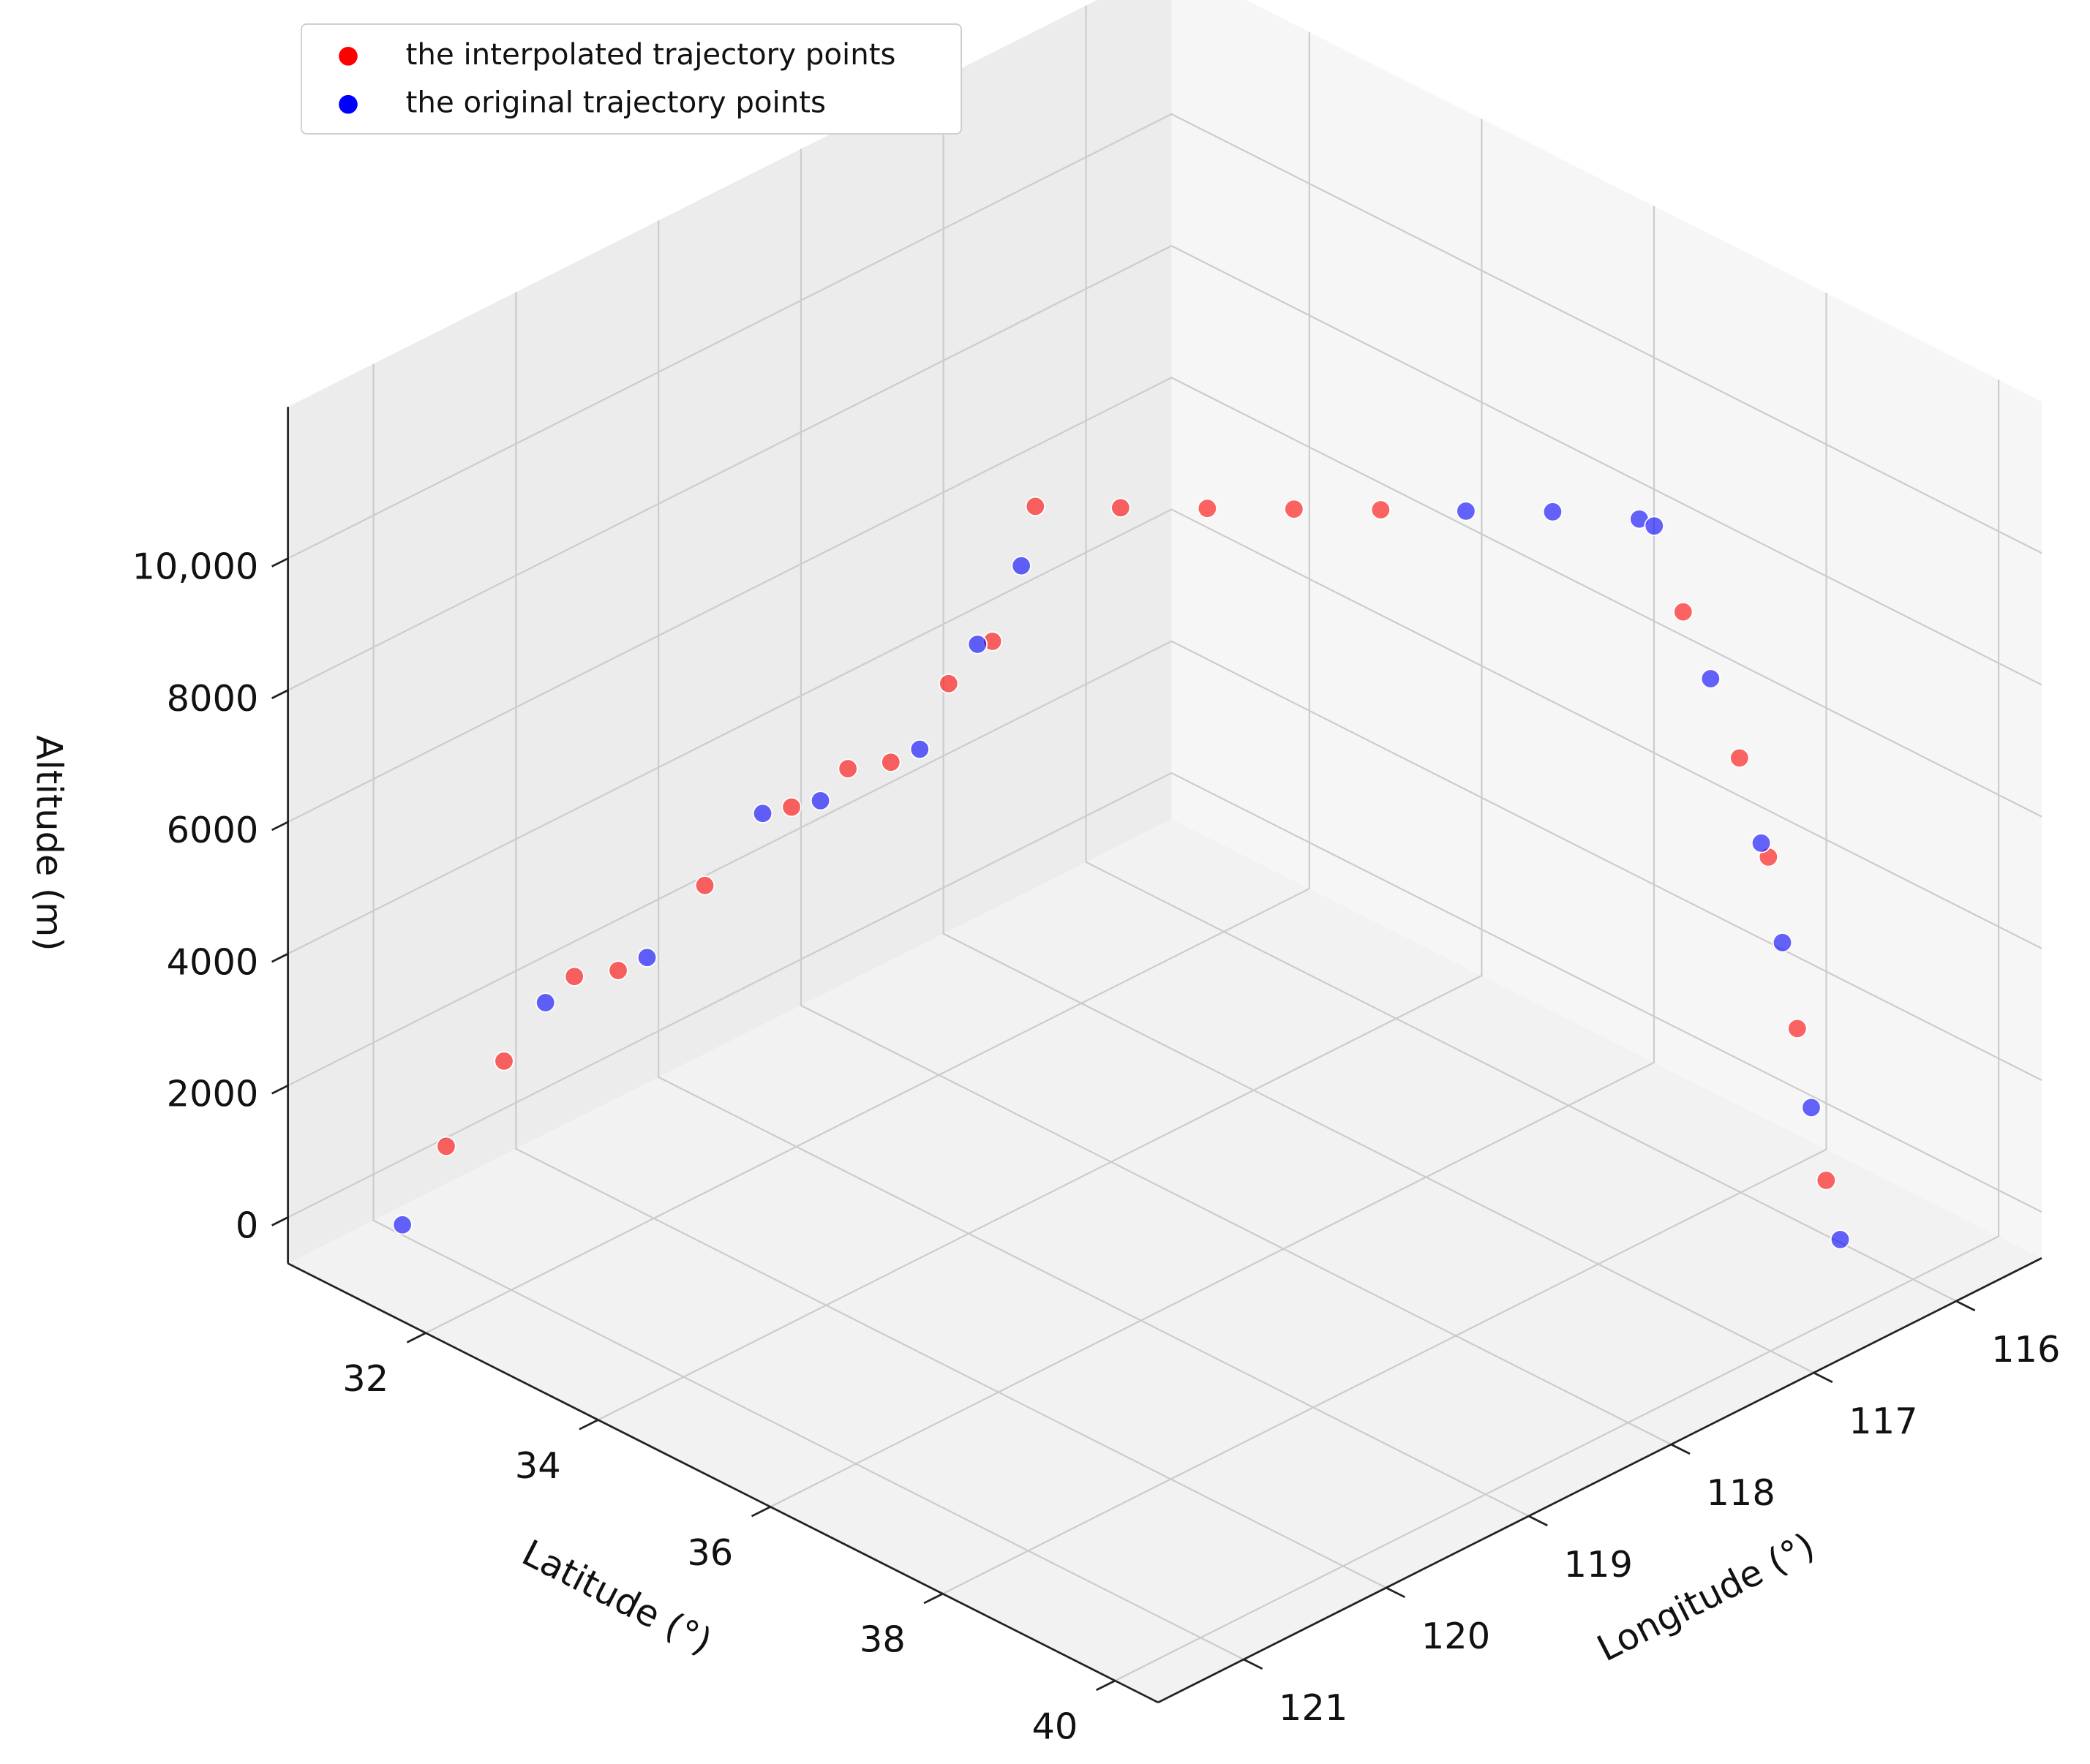 Image resolution: width=2090 pixels, height=1764 pixels. I want to click on z-tick-label: 2000, so click(213, 1093).